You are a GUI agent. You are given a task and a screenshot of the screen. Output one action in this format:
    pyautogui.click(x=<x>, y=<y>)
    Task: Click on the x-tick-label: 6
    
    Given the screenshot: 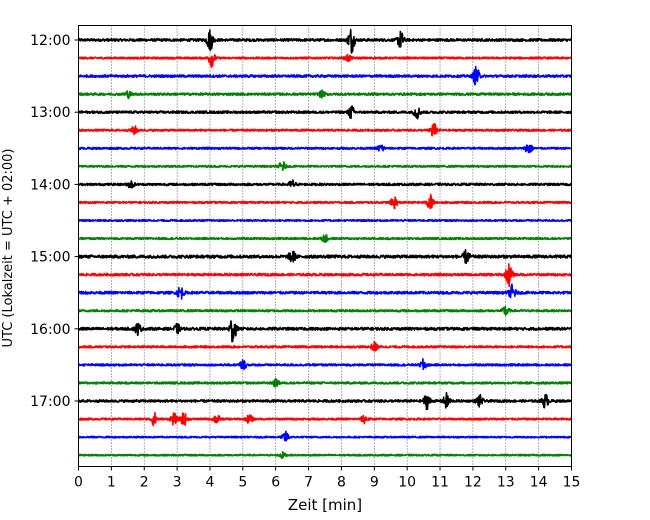 What is the action you would take?
    pyautogui.click(x=275, y=483)
    